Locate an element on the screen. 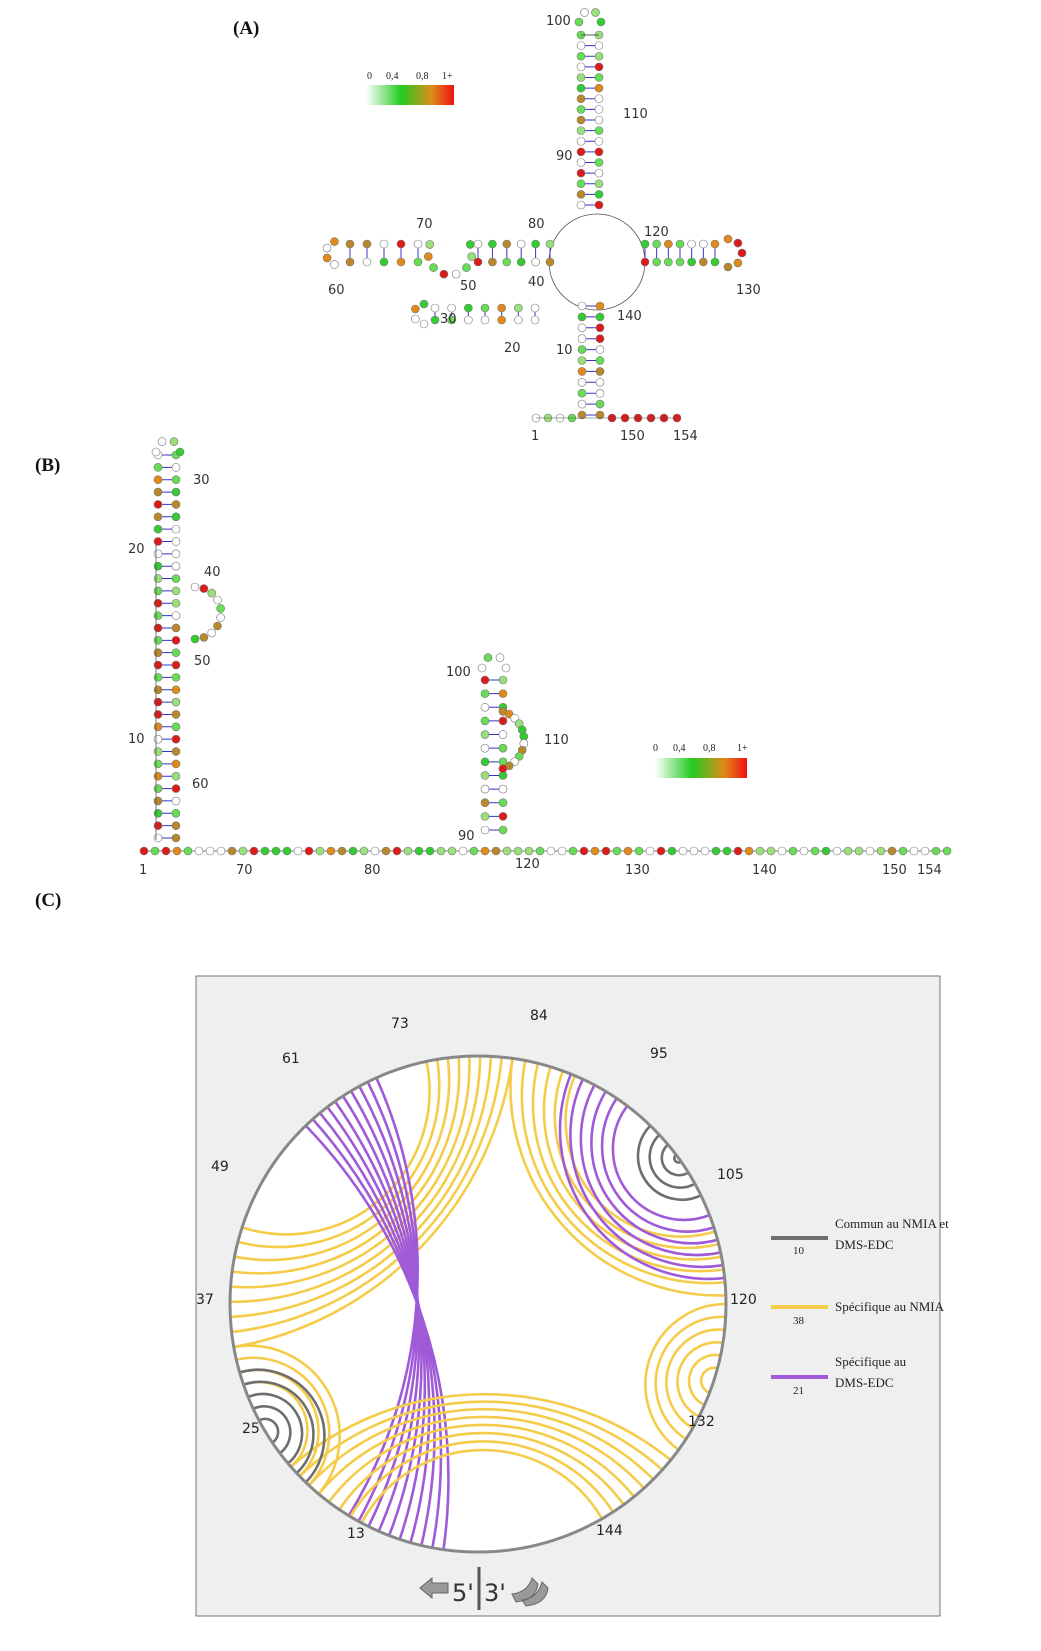 The width and height of the screenshot is (1041, 1651). circle-plot-border is located at coordinates (478, 1304).